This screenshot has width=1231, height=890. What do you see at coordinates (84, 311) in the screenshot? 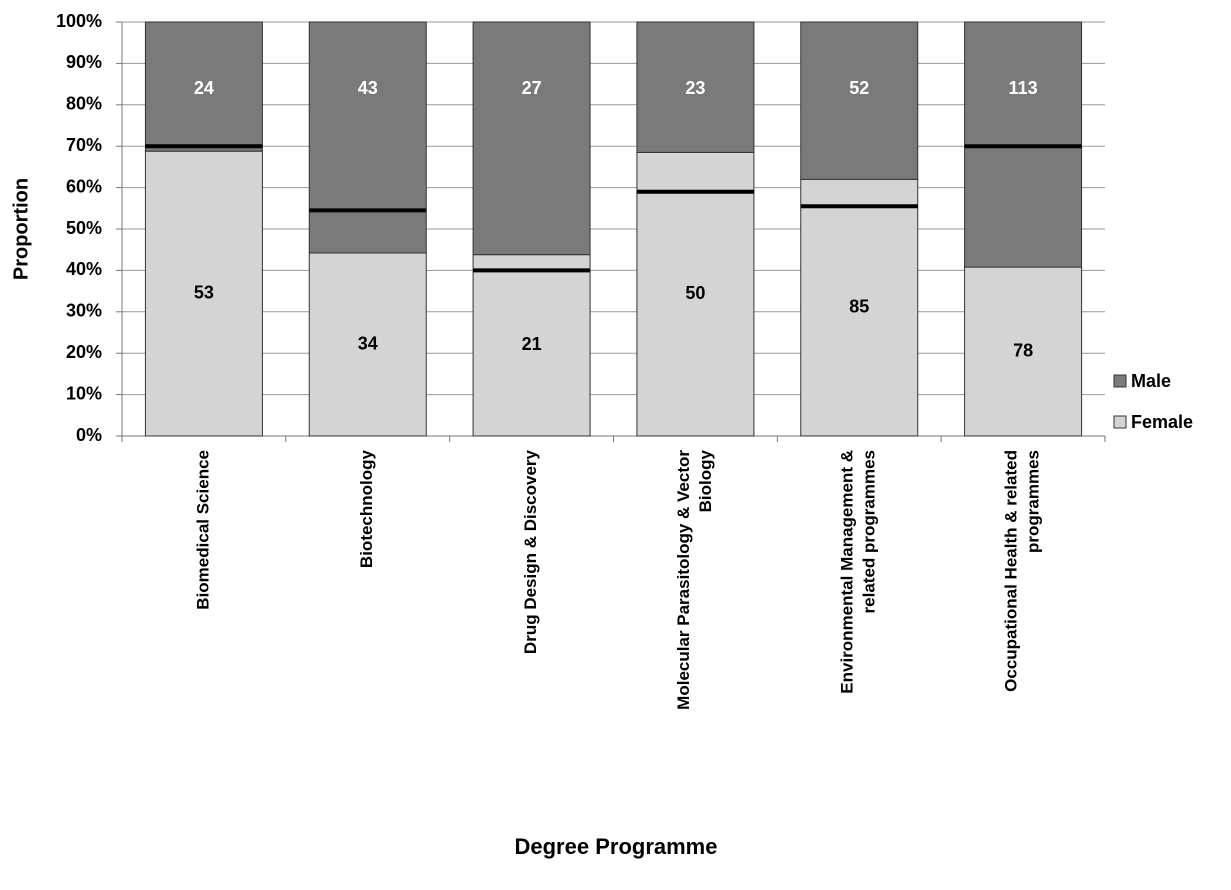
I see `y-tick-label: 30%` at bounding box center [84, 311].